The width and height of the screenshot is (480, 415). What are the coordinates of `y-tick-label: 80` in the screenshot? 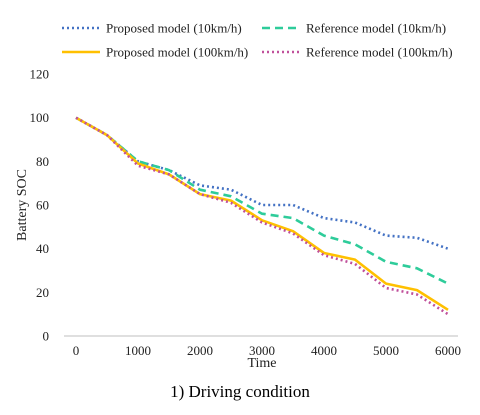 It's located at (42, 161).